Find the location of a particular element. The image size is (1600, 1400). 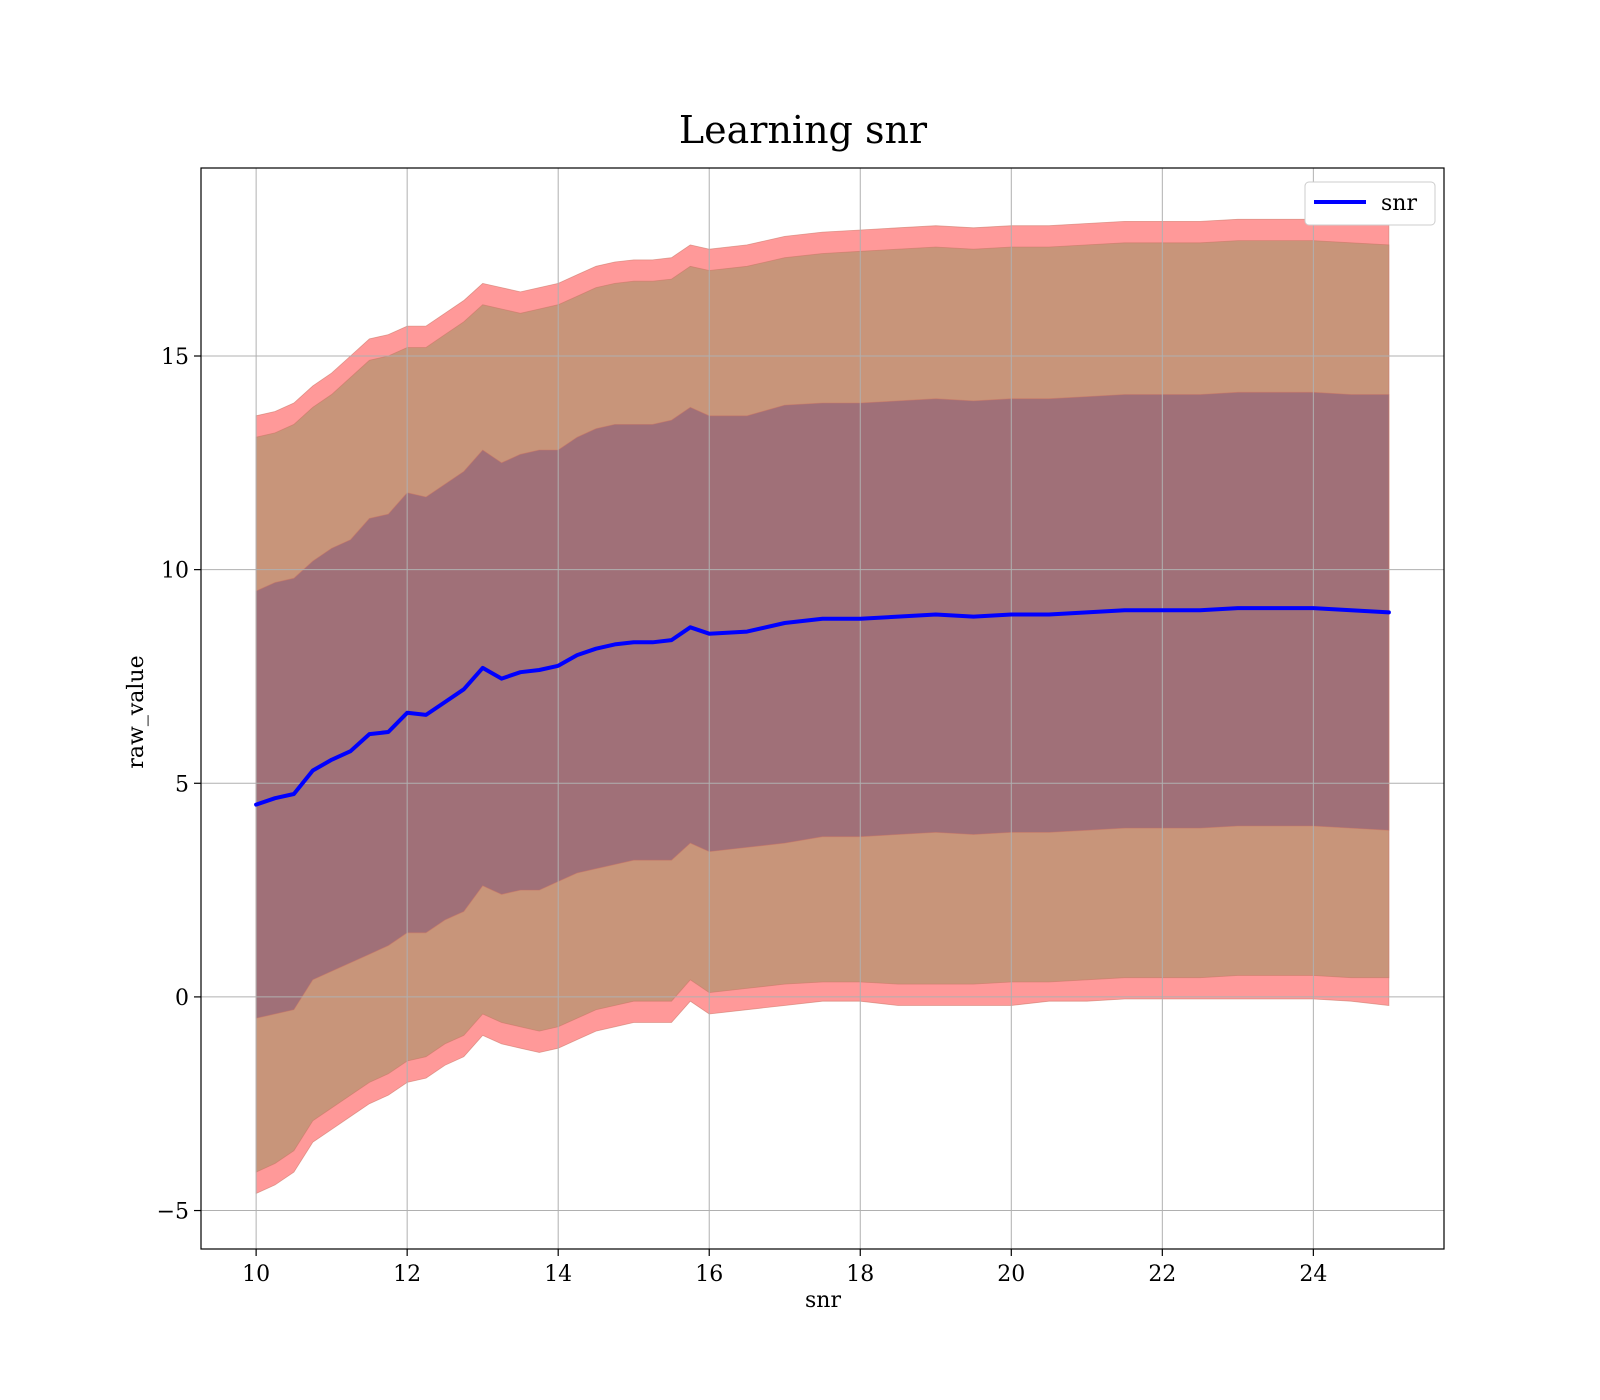

series-line-snr is located at coordinates (822, 706).